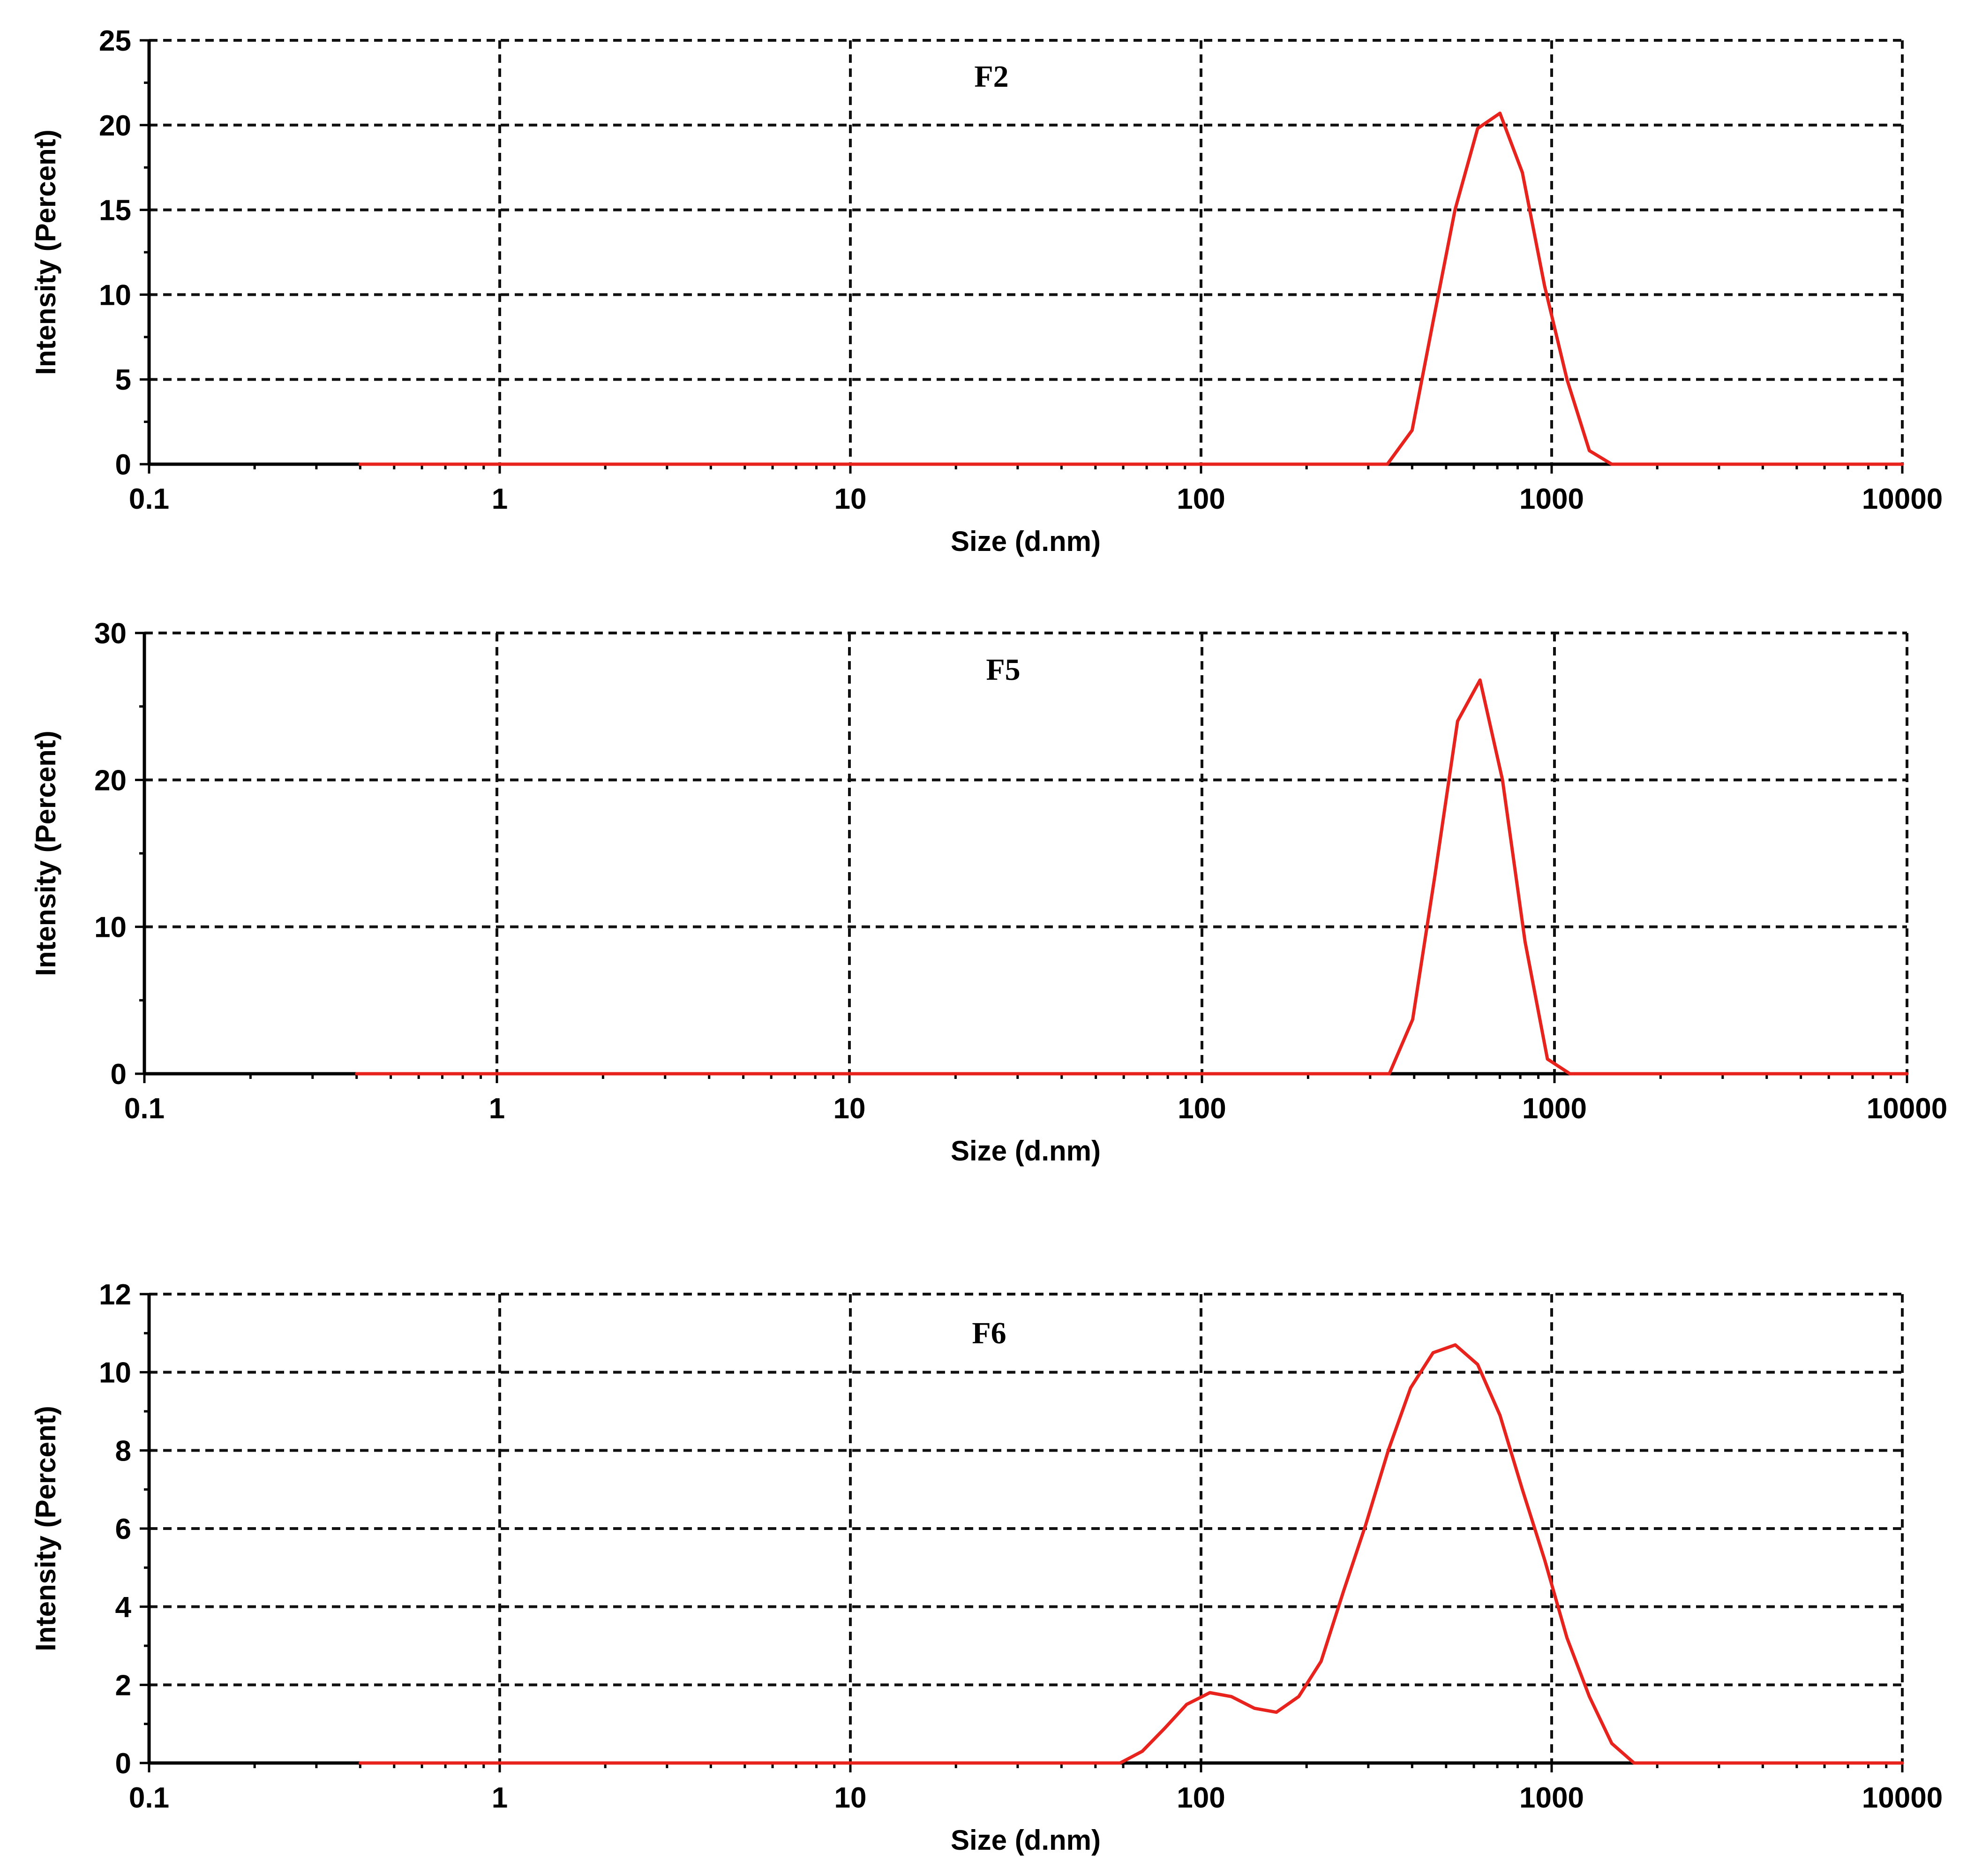 This screenshot has width=1982, height=1876. I want to click on series-line, so click(1131, 289).